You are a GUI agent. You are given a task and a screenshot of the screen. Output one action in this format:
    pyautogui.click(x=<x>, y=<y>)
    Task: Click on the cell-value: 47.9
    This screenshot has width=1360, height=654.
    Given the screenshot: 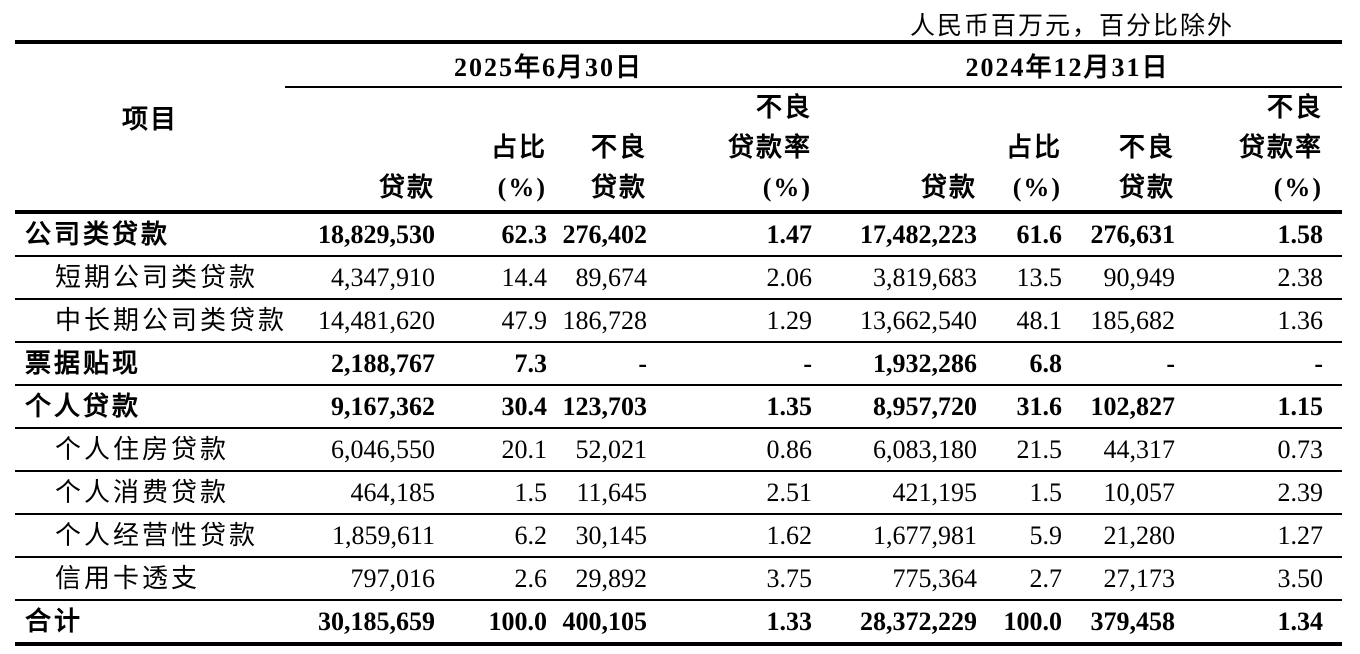 What is the action you would take?
    pyautogui.click(x=491, y=321)
    